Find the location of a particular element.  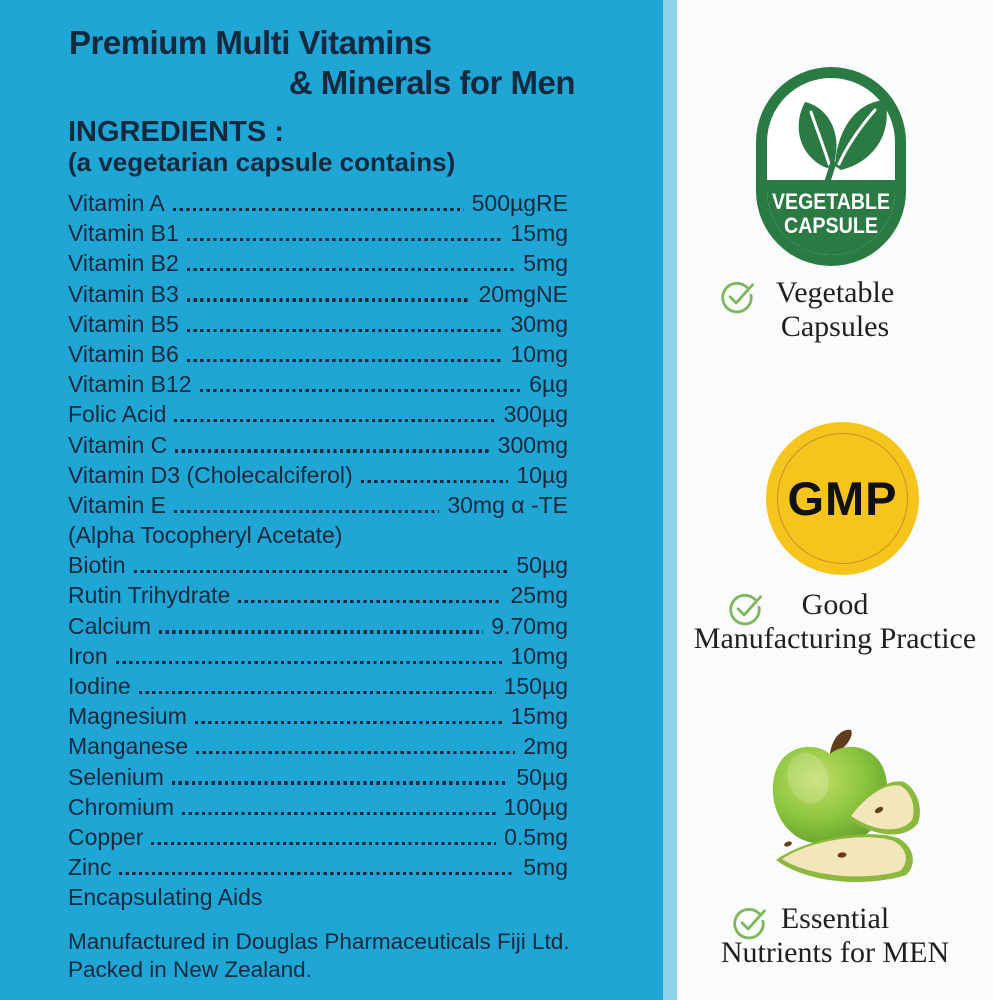

ingredient-name: Vitamin B2 is located at coordinates (123, 263).